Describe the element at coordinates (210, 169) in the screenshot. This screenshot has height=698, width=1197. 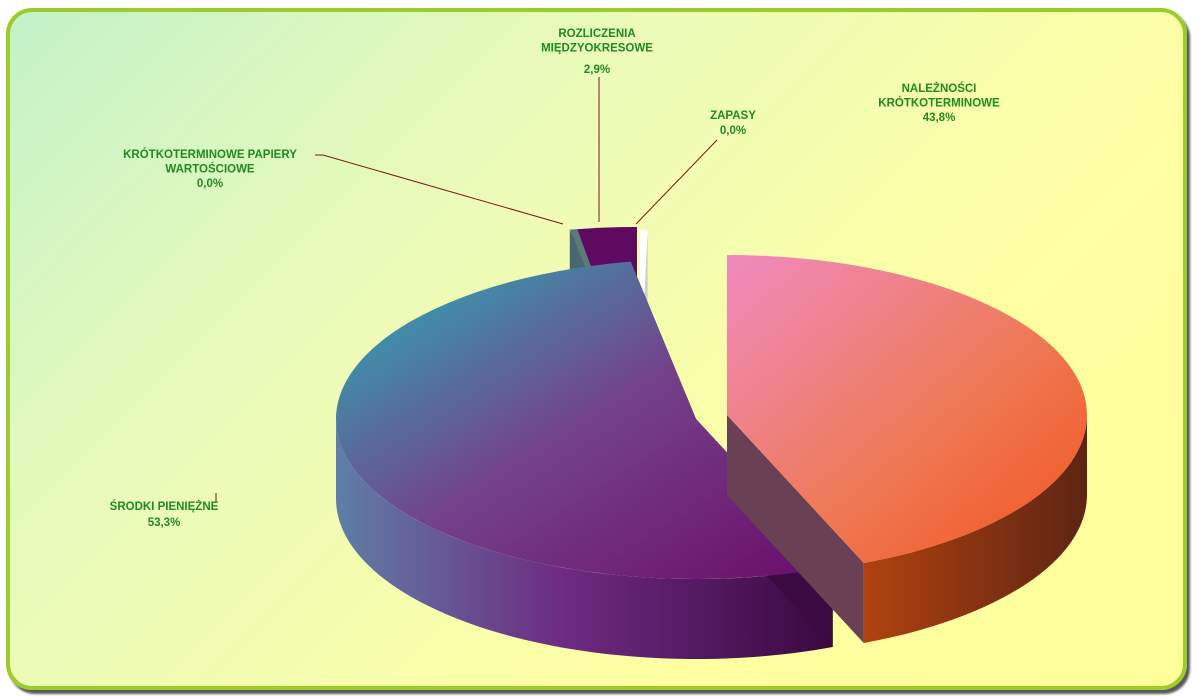
I see `slice-papiery-label: WARTOŚCIOWE` at that location.